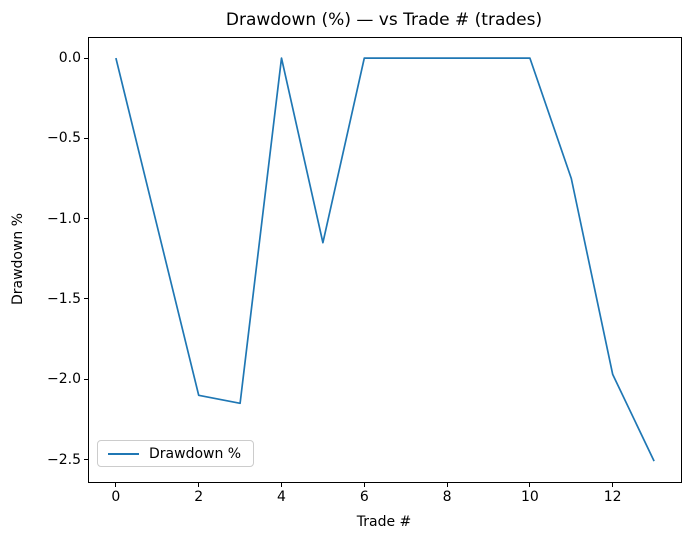  Describe the element at coordinates (64, 379) in the screenshot. I see `y-tick-label: −2.0` at that location.